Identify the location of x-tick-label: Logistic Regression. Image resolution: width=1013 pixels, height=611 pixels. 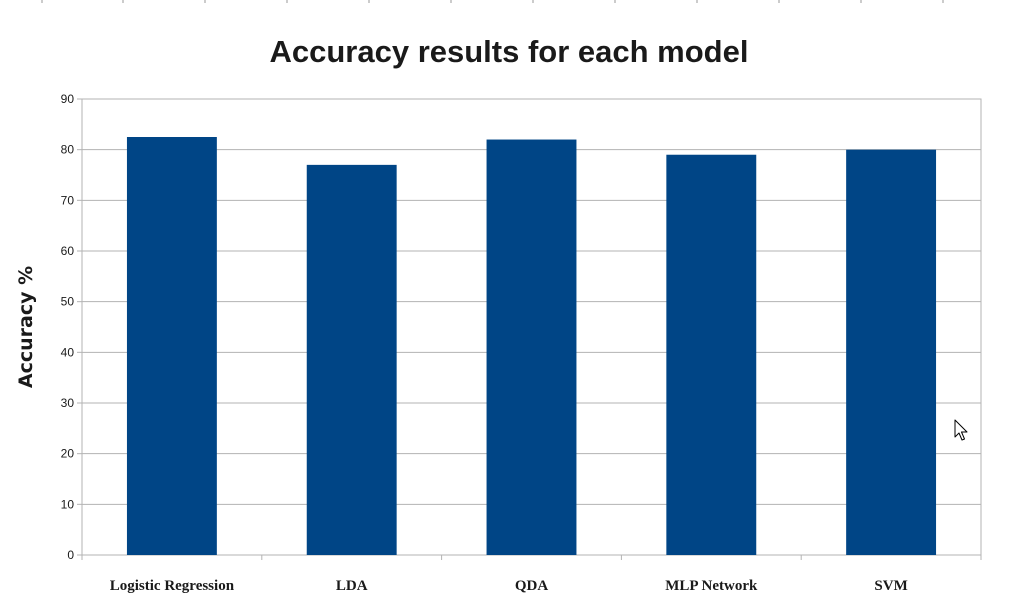
(172, 586).